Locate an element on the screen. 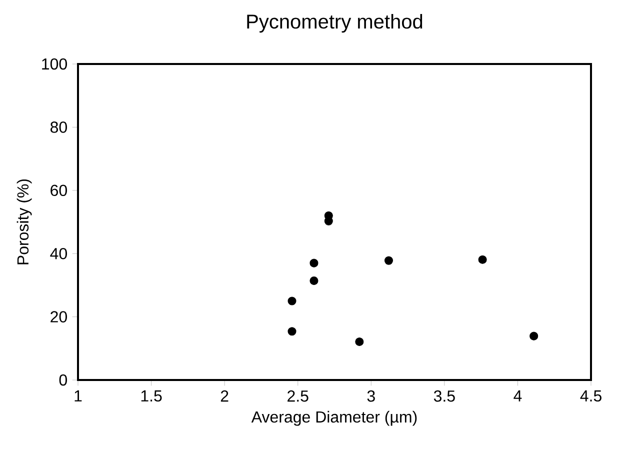 The image size is (634, 460). y-tick-label: 80 is located at coordinates (58, 127).